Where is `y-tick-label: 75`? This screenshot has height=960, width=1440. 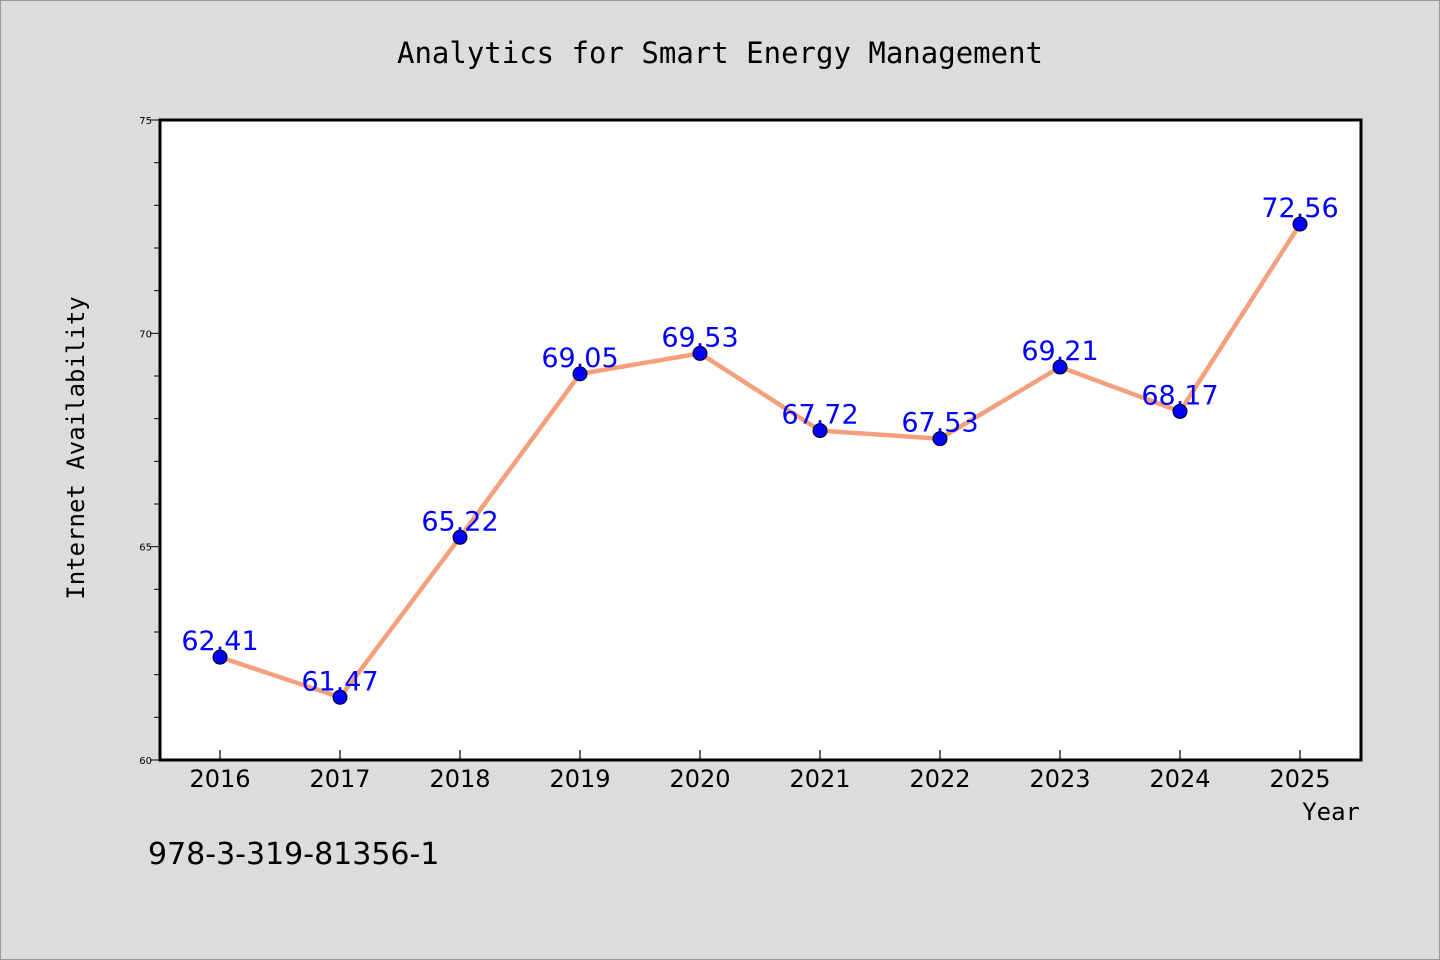 y-tick-label: 75 is located at coordinates (145, 121).